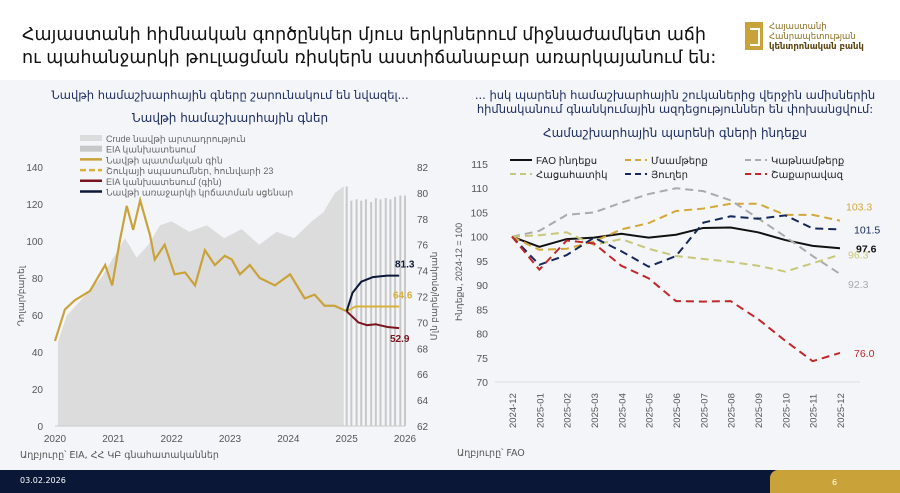 The height and width of the screenshot is (493, 900). I want to click on y2-tick-label: 66, so click(423, 375).